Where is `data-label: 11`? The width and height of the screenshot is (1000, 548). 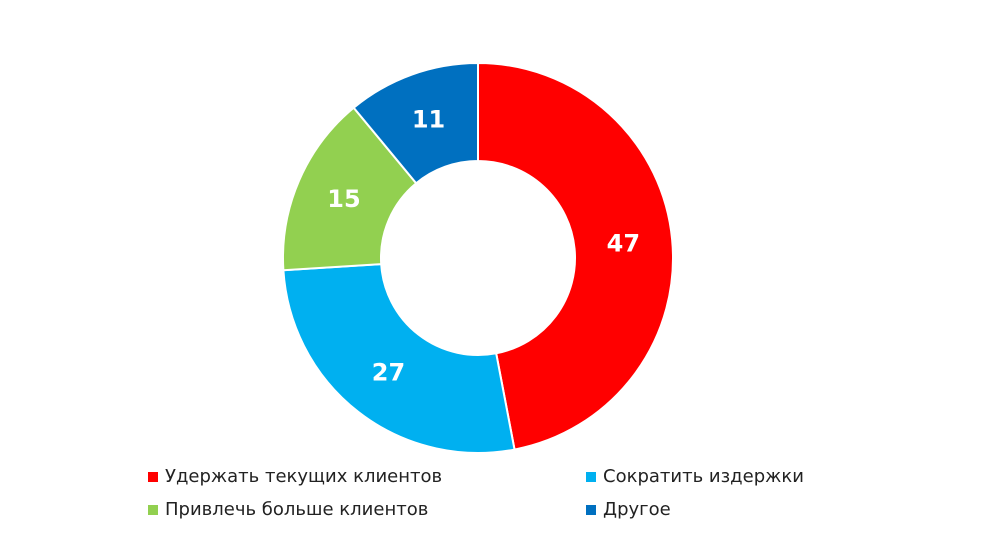
data-label: 11 is located at coordinates (428, 120).